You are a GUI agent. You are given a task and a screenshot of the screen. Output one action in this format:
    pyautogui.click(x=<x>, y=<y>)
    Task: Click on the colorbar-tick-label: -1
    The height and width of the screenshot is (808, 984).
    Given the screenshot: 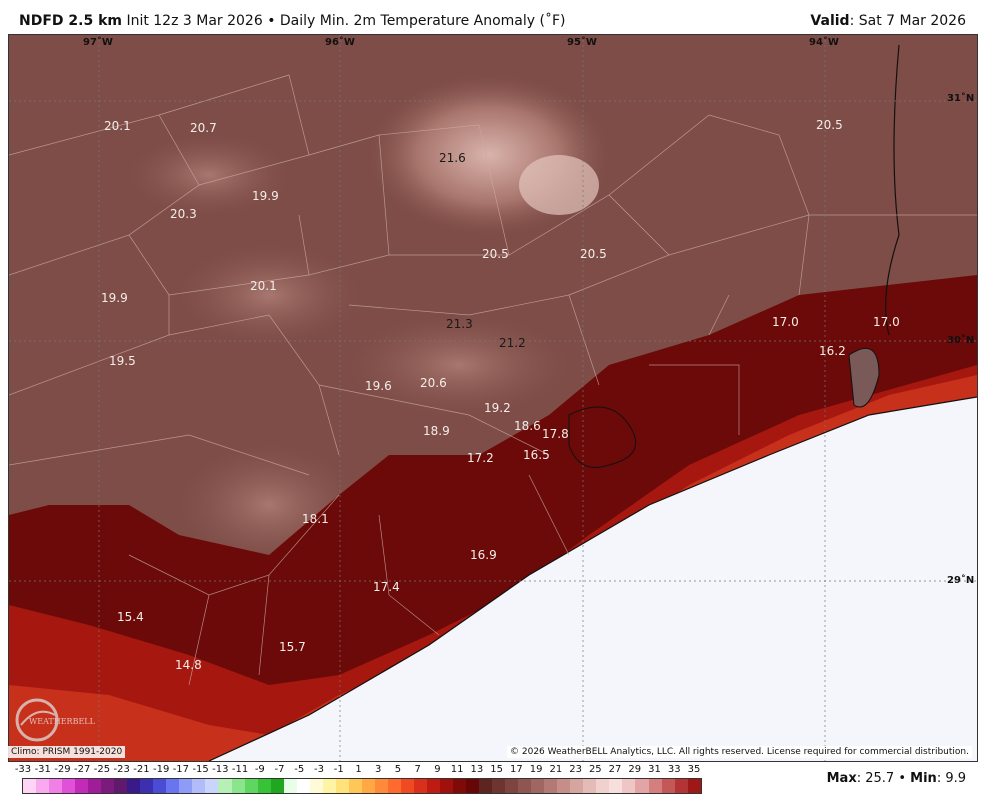 What is the action you would take?
    pyautogui.click(x=338, y=769)
    